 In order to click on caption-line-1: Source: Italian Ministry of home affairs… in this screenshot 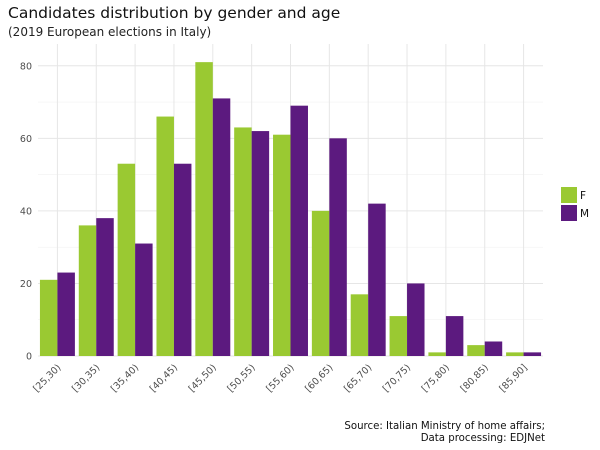, I will do `click(444, 426)`.